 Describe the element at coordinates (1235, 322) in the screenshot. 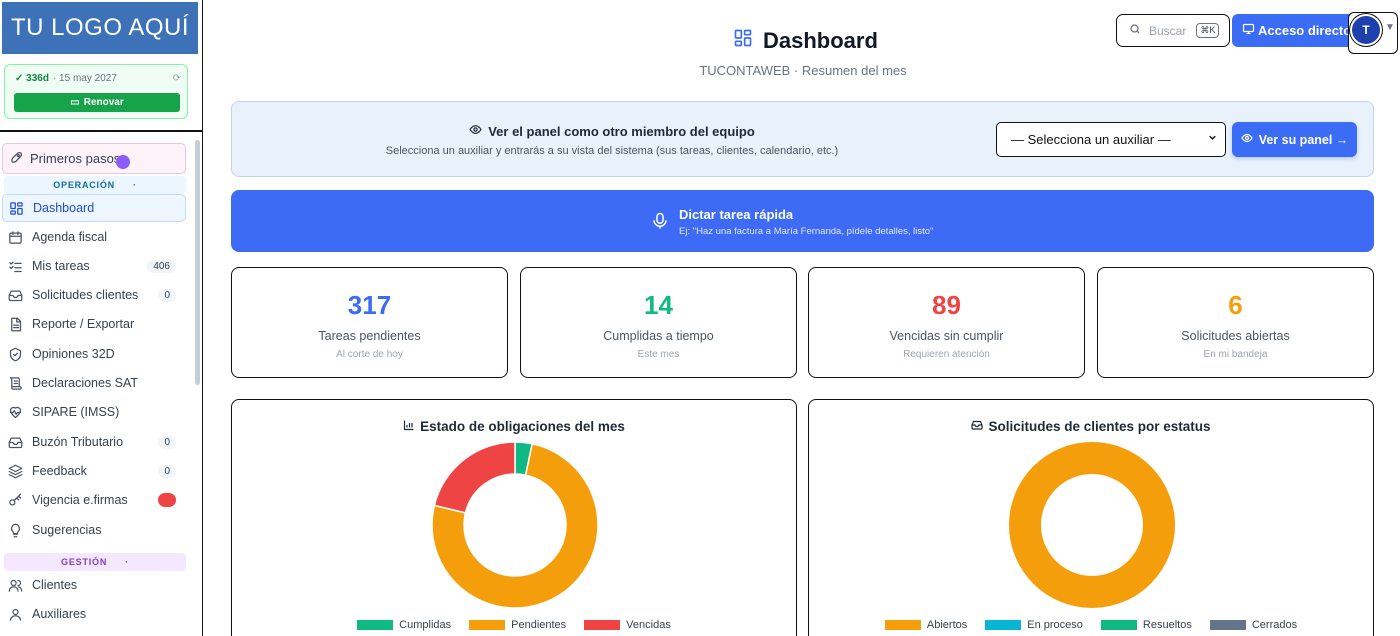

I see `stat-card-requests: 6 Solicitudes abiertas En mi bandeja` at that location.